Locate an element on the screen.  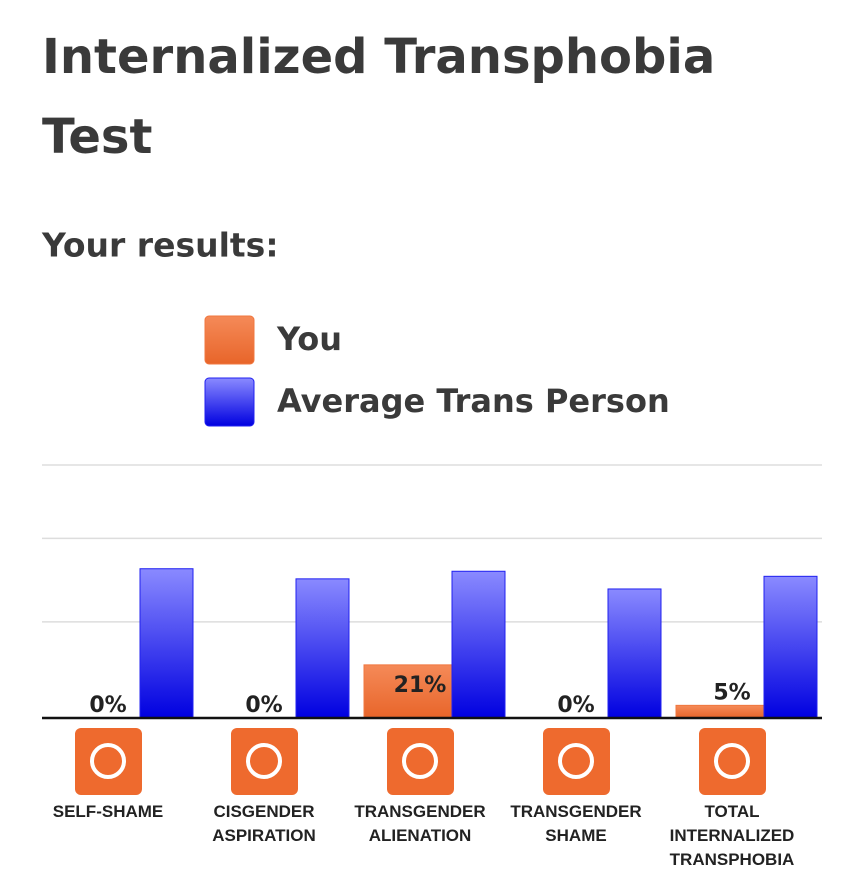
x-tick-label: TOTAL INTERNALIZED TRANSPHOBIA is located at coordinates (732, 835).